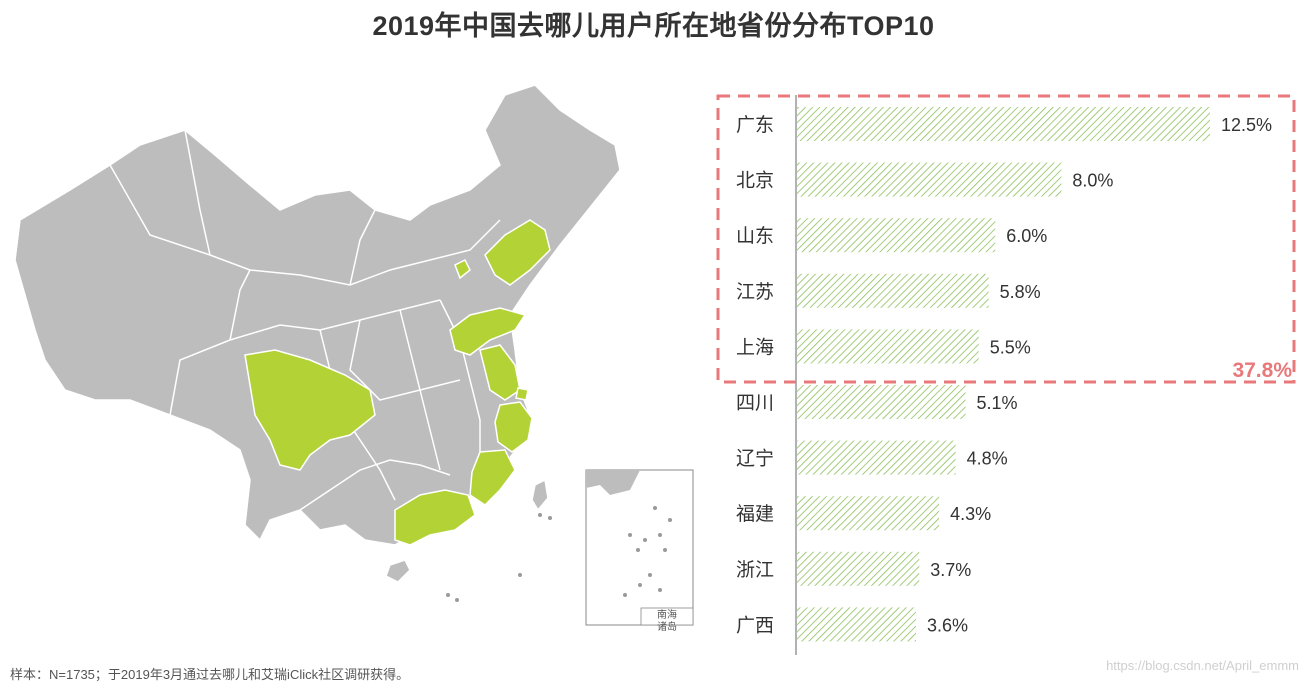 The image size is (1307, 685). I want to click on value-label-6: 5.1%, so click(997, 403).